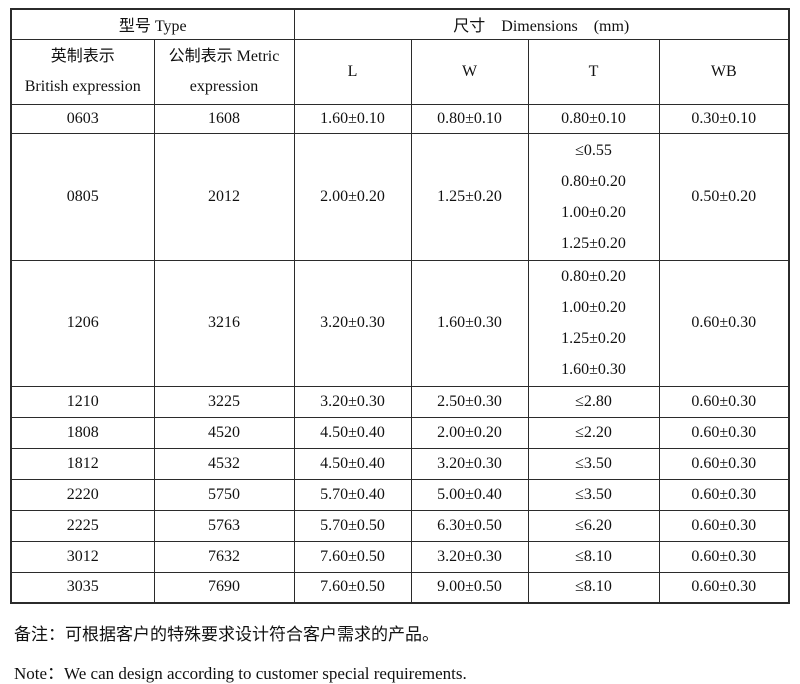 The height and width of the screenshot is (684, 800). Describe the element at coordinates (469, 196) in the screenshot. I see `cell-w: 1.25±0.20` at that location.